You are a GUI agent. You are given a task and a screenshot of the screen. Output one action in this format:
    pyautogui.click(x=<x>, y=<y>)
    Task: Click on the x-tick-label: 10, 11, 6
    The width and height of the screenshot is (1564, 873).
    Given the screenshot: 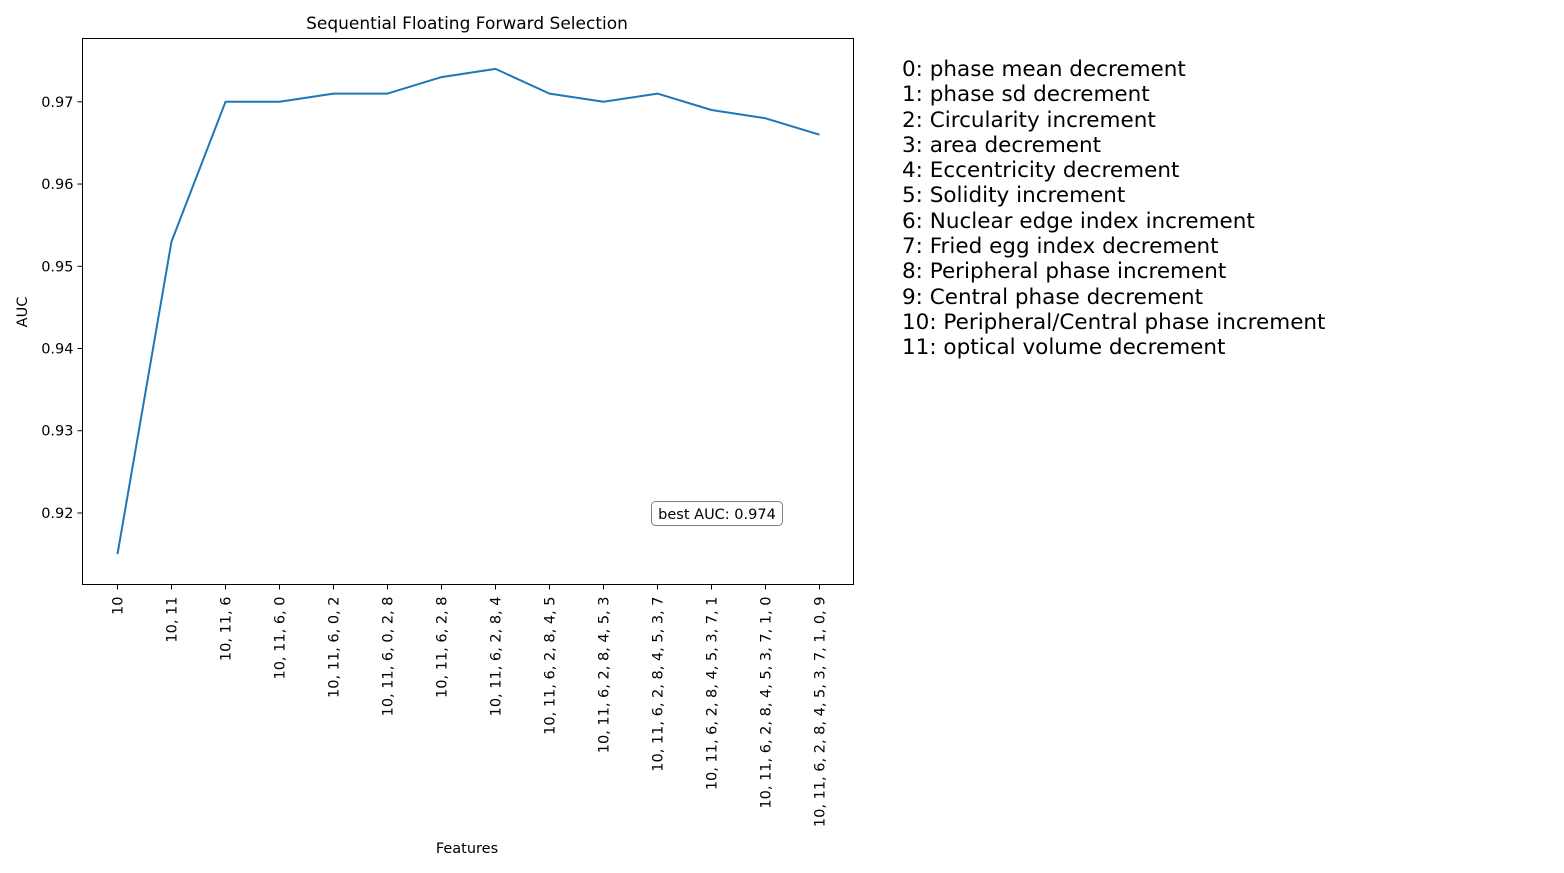 What is the action you would take?
    pyautogui.click(x=227, y=629)
    